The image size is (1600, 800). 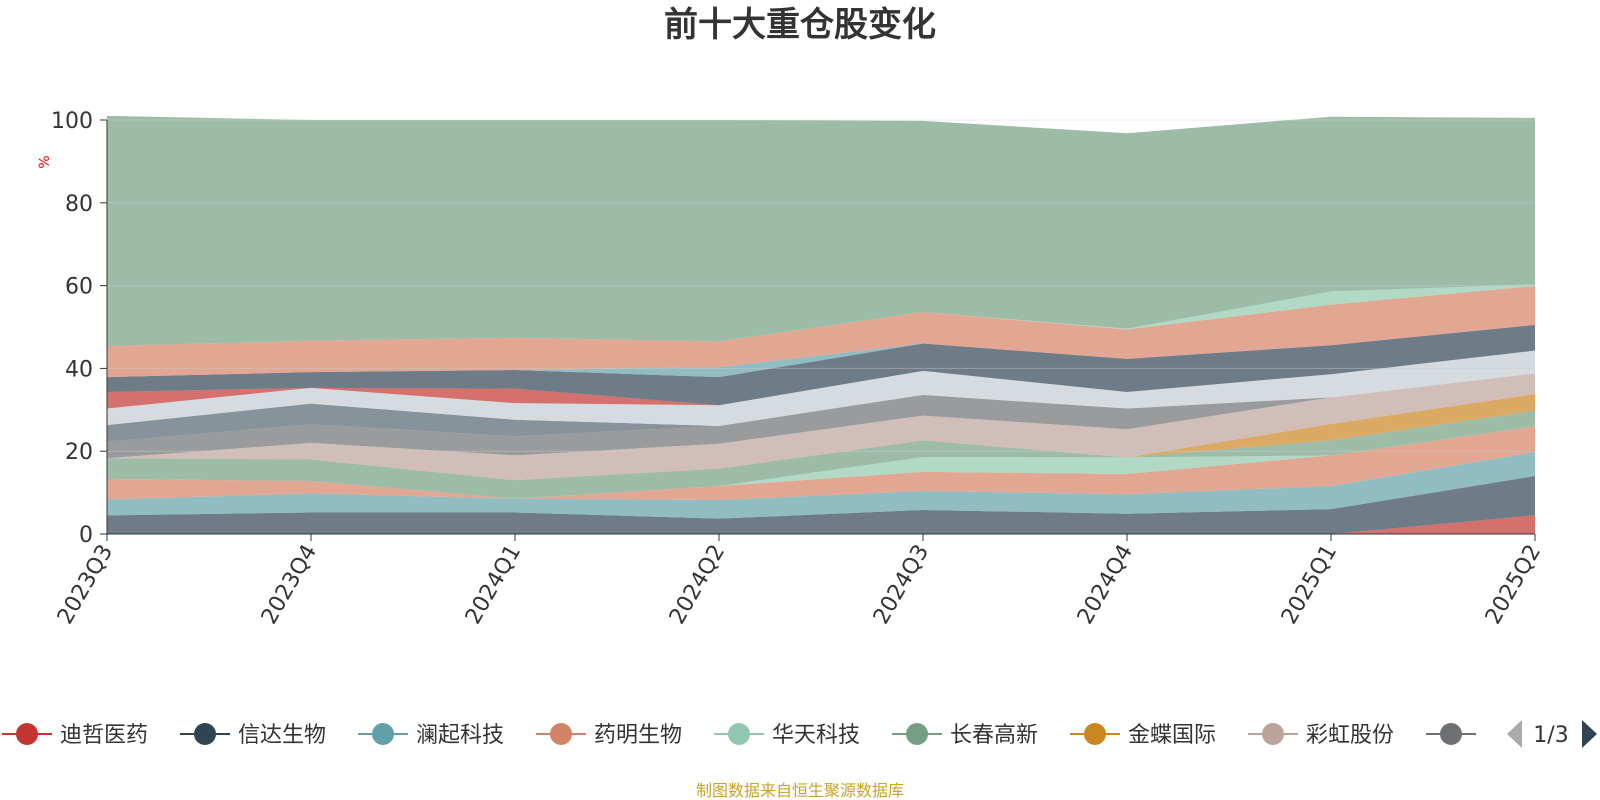 What do you see at coordinates (1105, 585) in the screenshot?
I see `x-tick-label: 2024Q4` at bounding box center [1105, 585].